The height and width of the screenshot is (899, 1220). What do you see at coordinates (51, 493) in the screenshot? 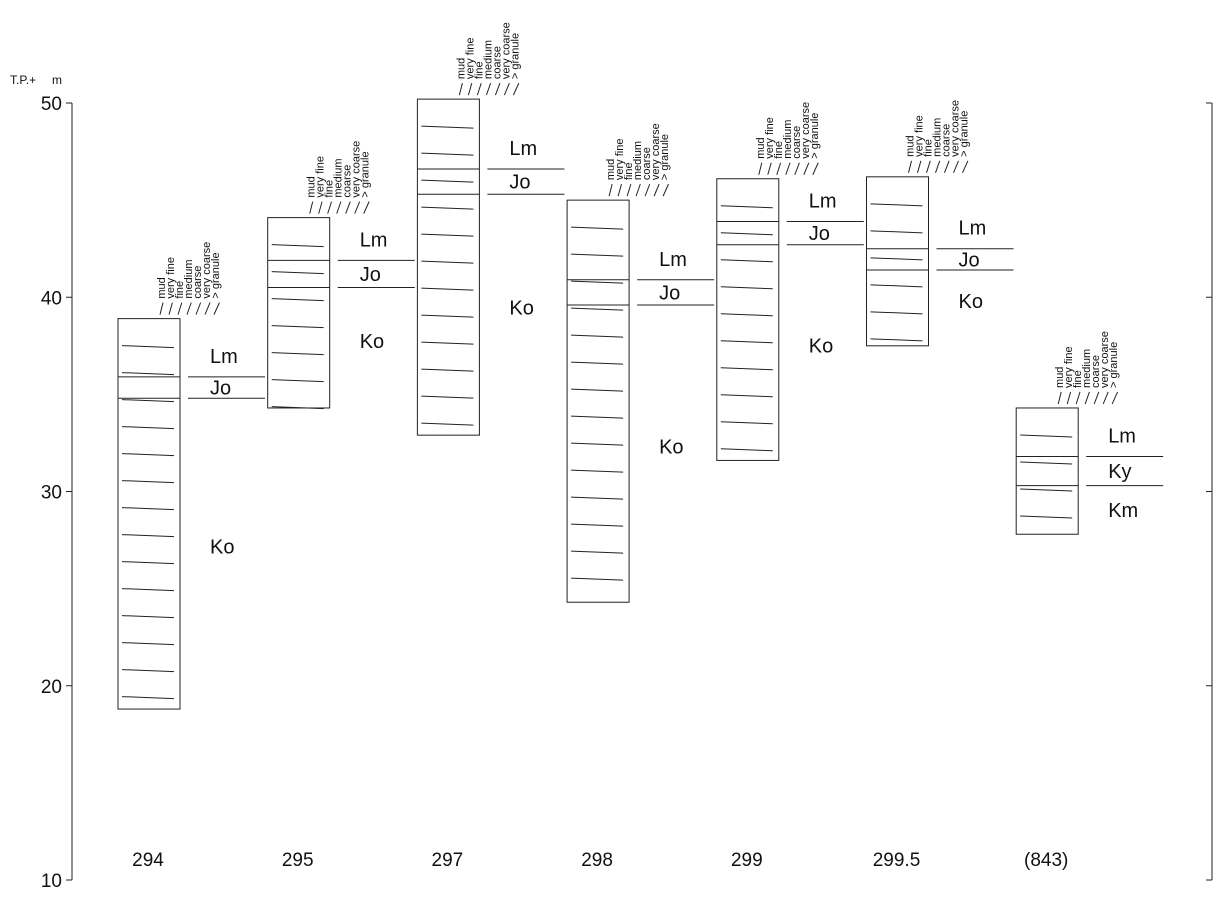
I see `y-tick-label: 30` at bounding box center [51, 493].